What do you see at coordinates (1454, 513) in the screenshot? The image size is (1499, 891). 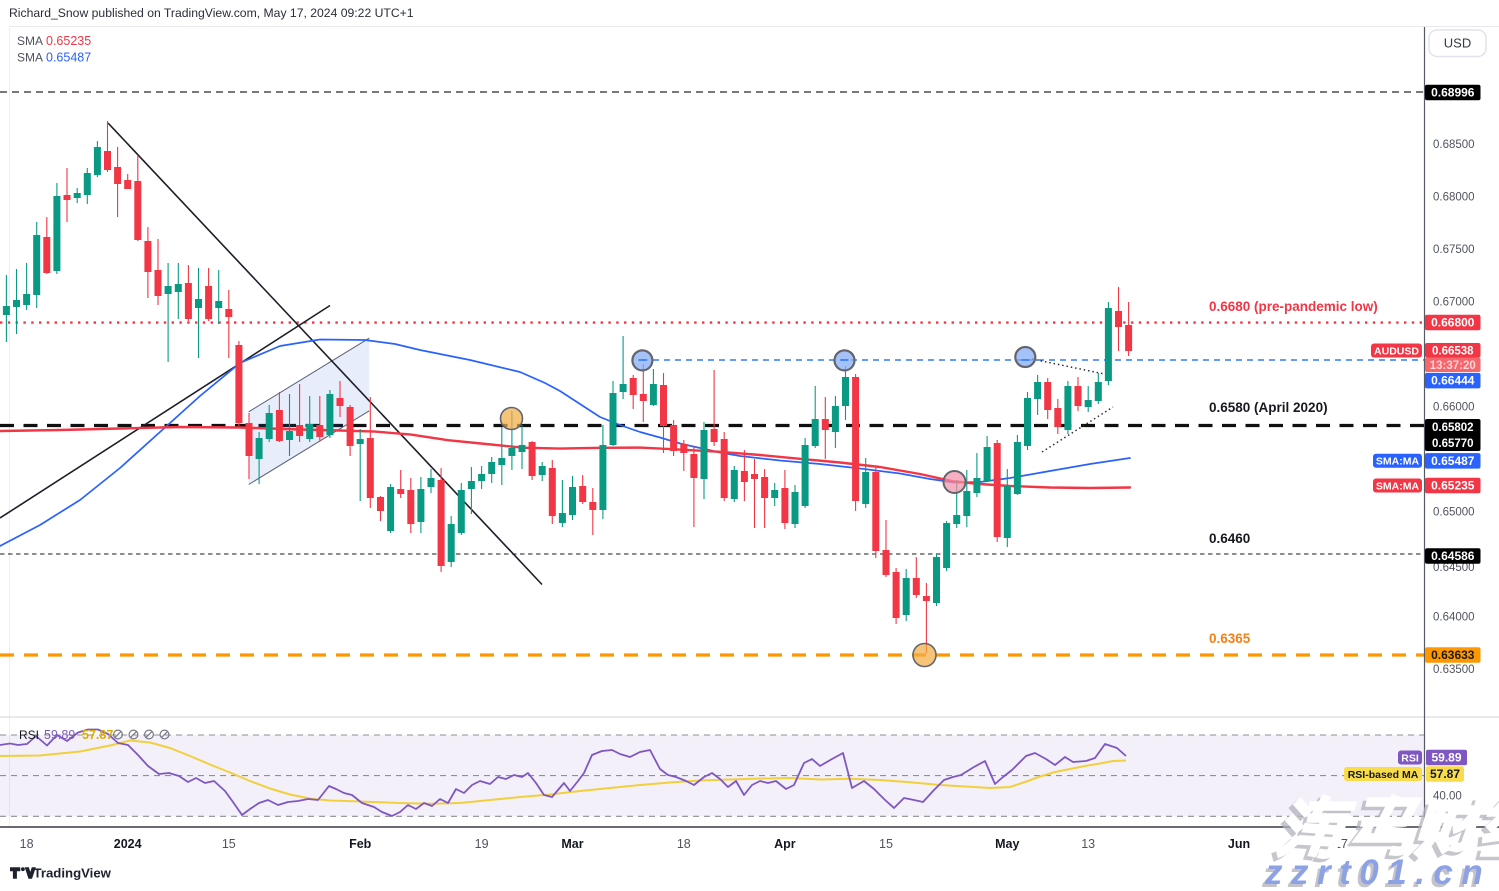 I see `svg-text: 0.65000` at bounding box center [1454, 513].